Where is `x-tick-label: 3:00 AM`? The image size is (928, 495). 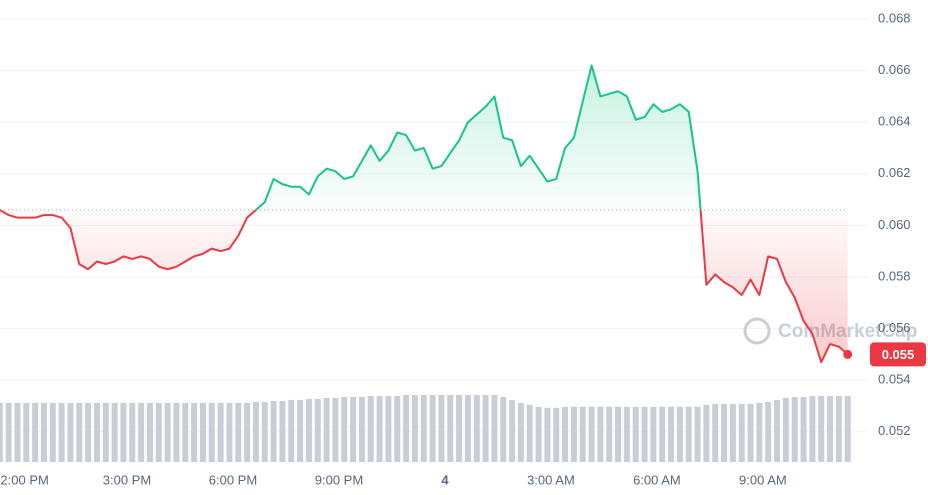
x-tick-label: 3:00 AM is located at coordinates (551, 479).